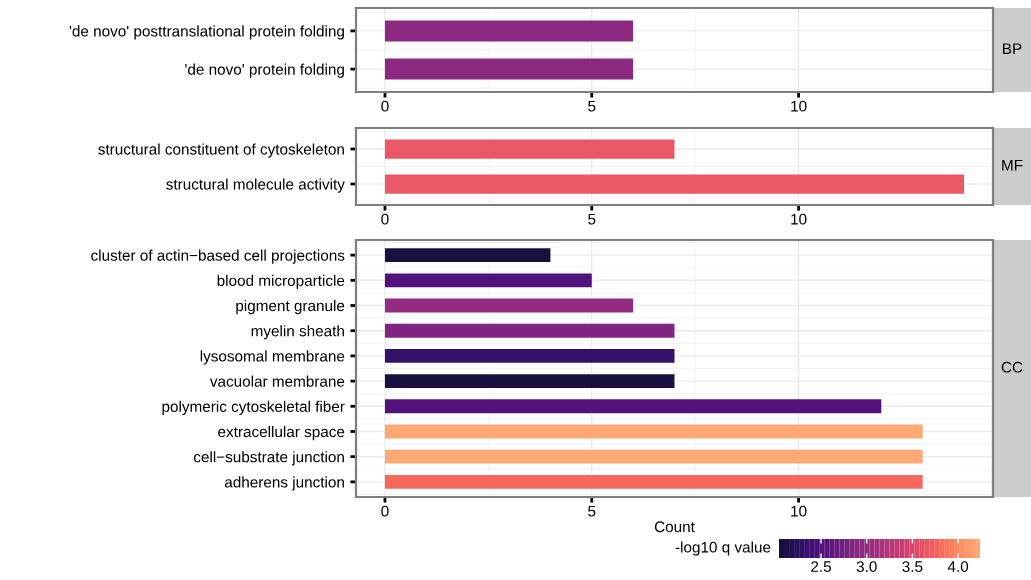  I want to click on y-tick-label: myelin sheath, so click(297, 332).